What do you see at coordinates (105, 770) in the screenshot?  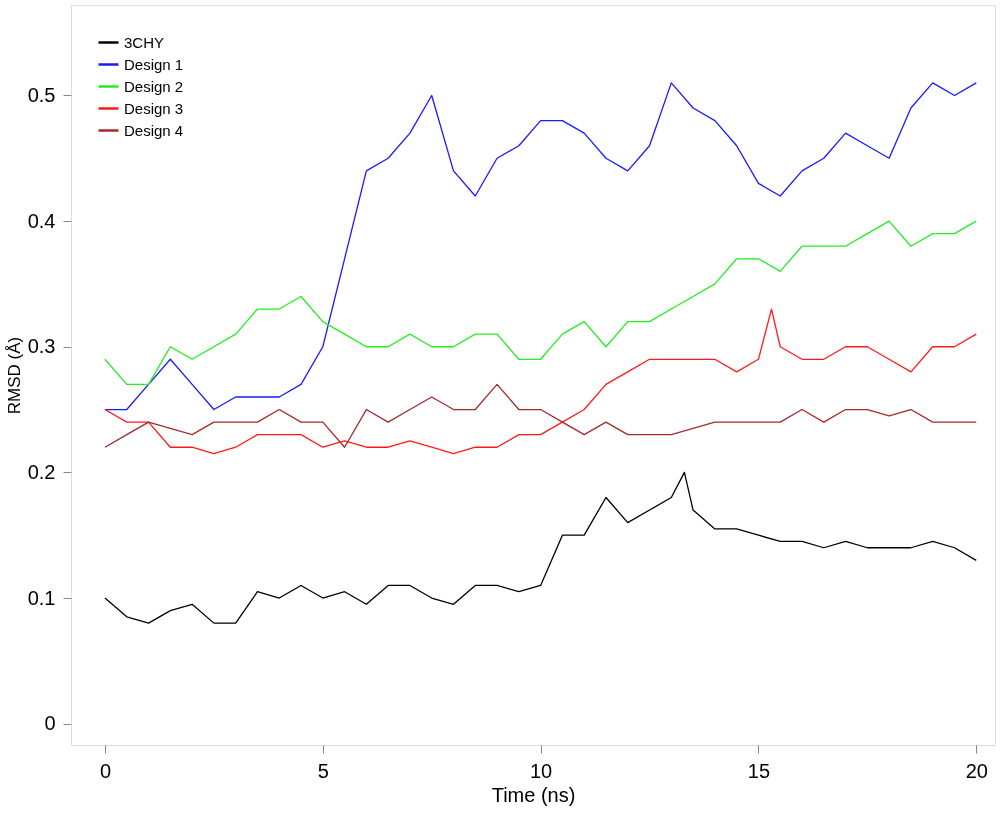 I see `x-tick-label: 0` at bounding box center [105, 770].